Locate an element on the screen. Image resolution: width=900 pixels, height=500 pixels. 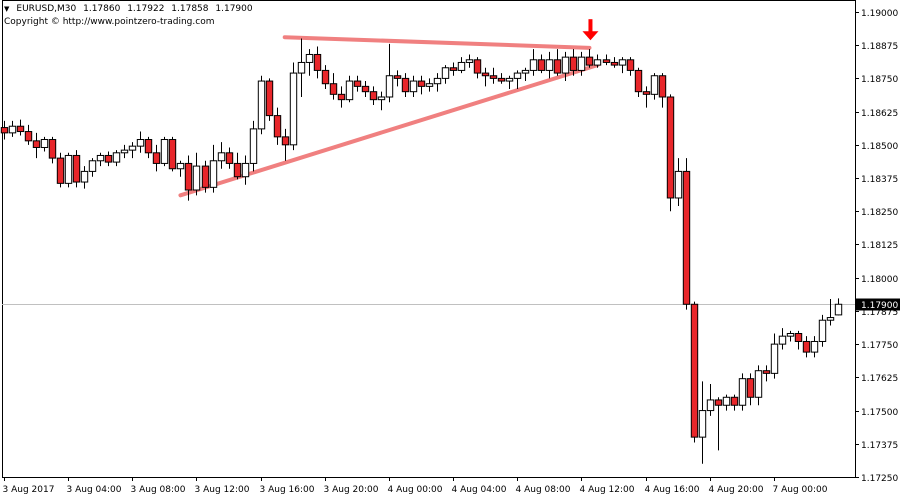
current-price-label: 1.17900 is located at coordinates (878, 304).